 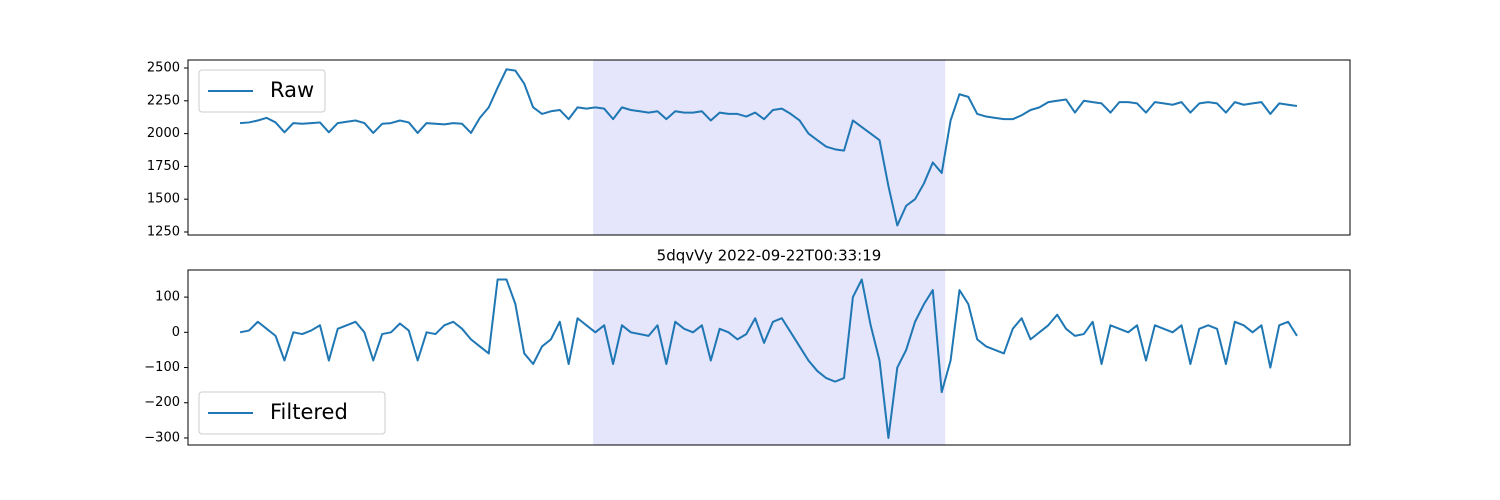 I want to click on y-tick-label: 2250, so click(x=163, y=100).